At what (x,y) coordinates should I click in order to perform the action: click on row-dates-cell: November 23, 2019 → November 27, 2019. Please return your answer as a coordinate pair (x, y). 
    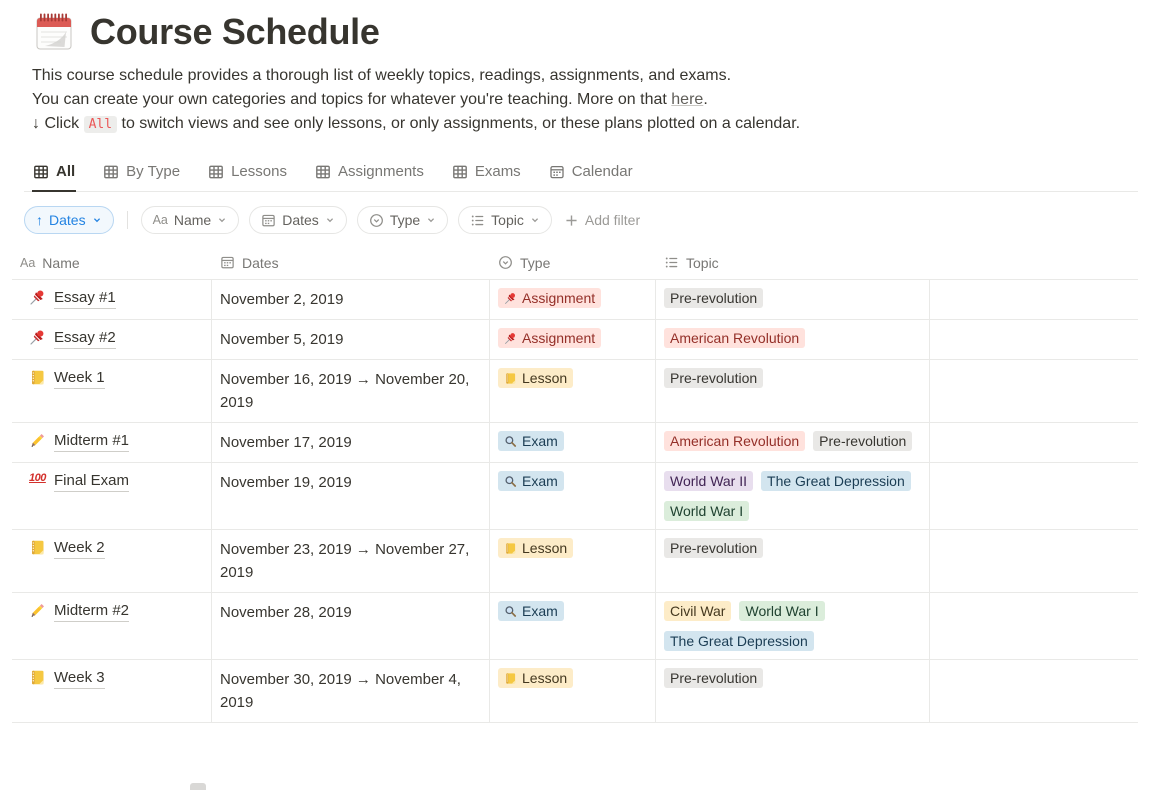
    Looking at the image, I should click on (351, 561).